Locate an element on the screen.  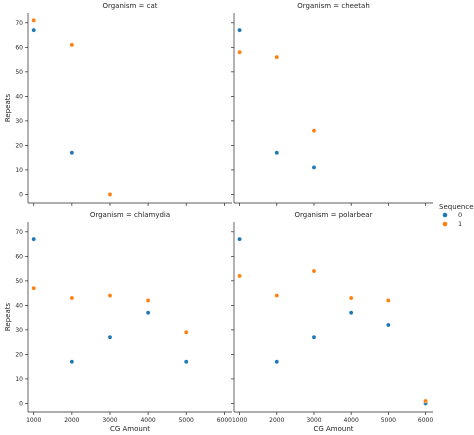
legend-label: 0 is located at coordinates (460, 215).